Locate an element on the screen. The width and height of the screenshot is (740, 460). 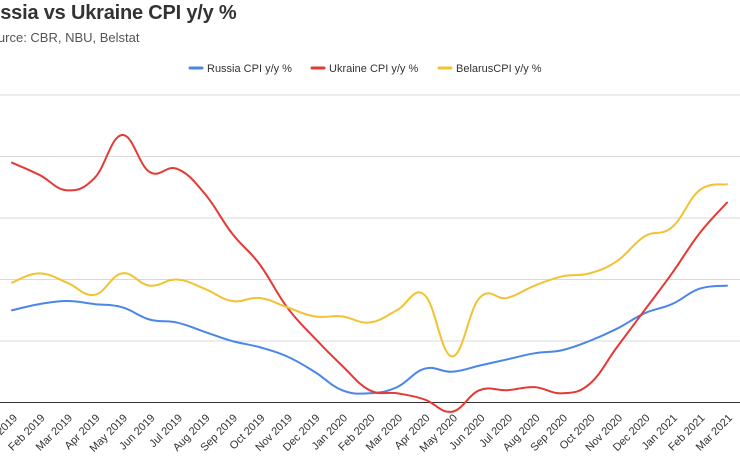
chart-subtitle: Source: CBR, NBU, Belstat is located at coordinates (70, 37).